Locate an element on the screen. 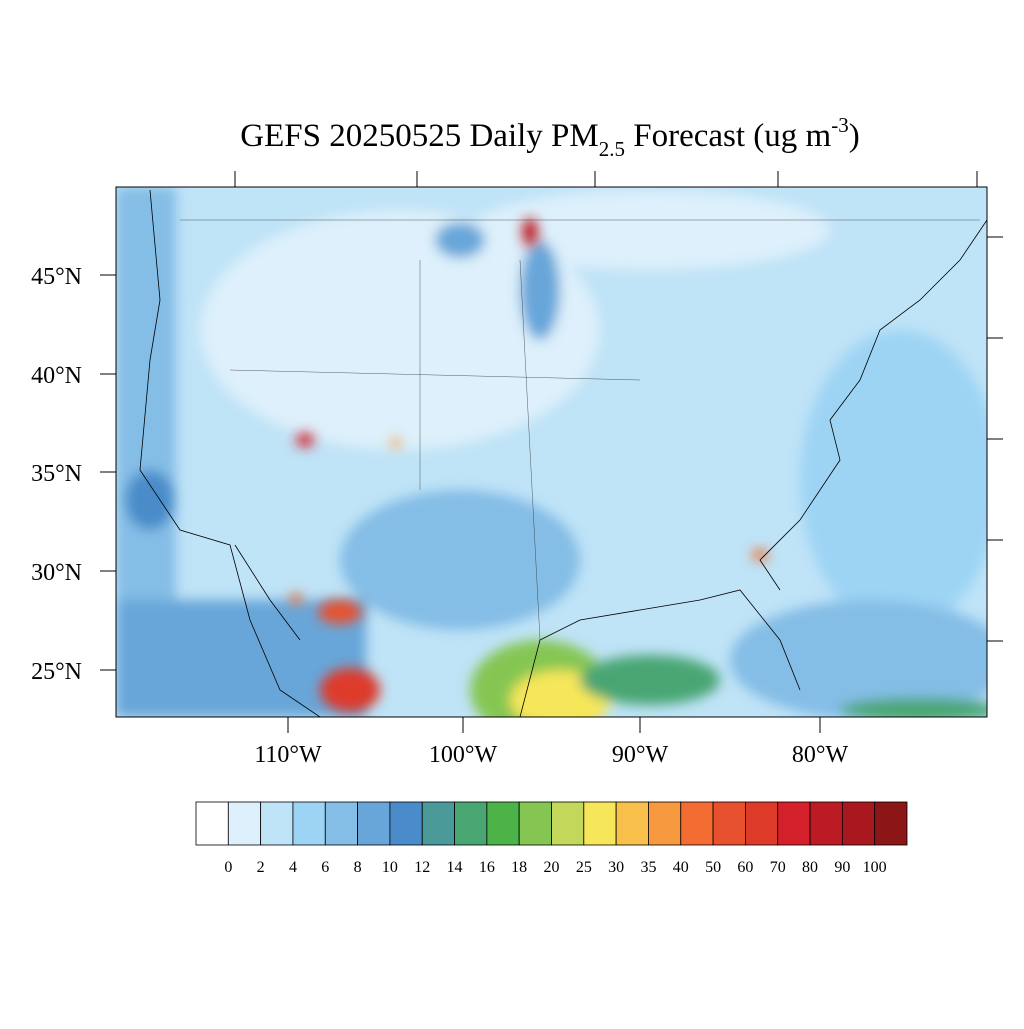  colorbar-label: 60 is located at coordinates (745, 867).